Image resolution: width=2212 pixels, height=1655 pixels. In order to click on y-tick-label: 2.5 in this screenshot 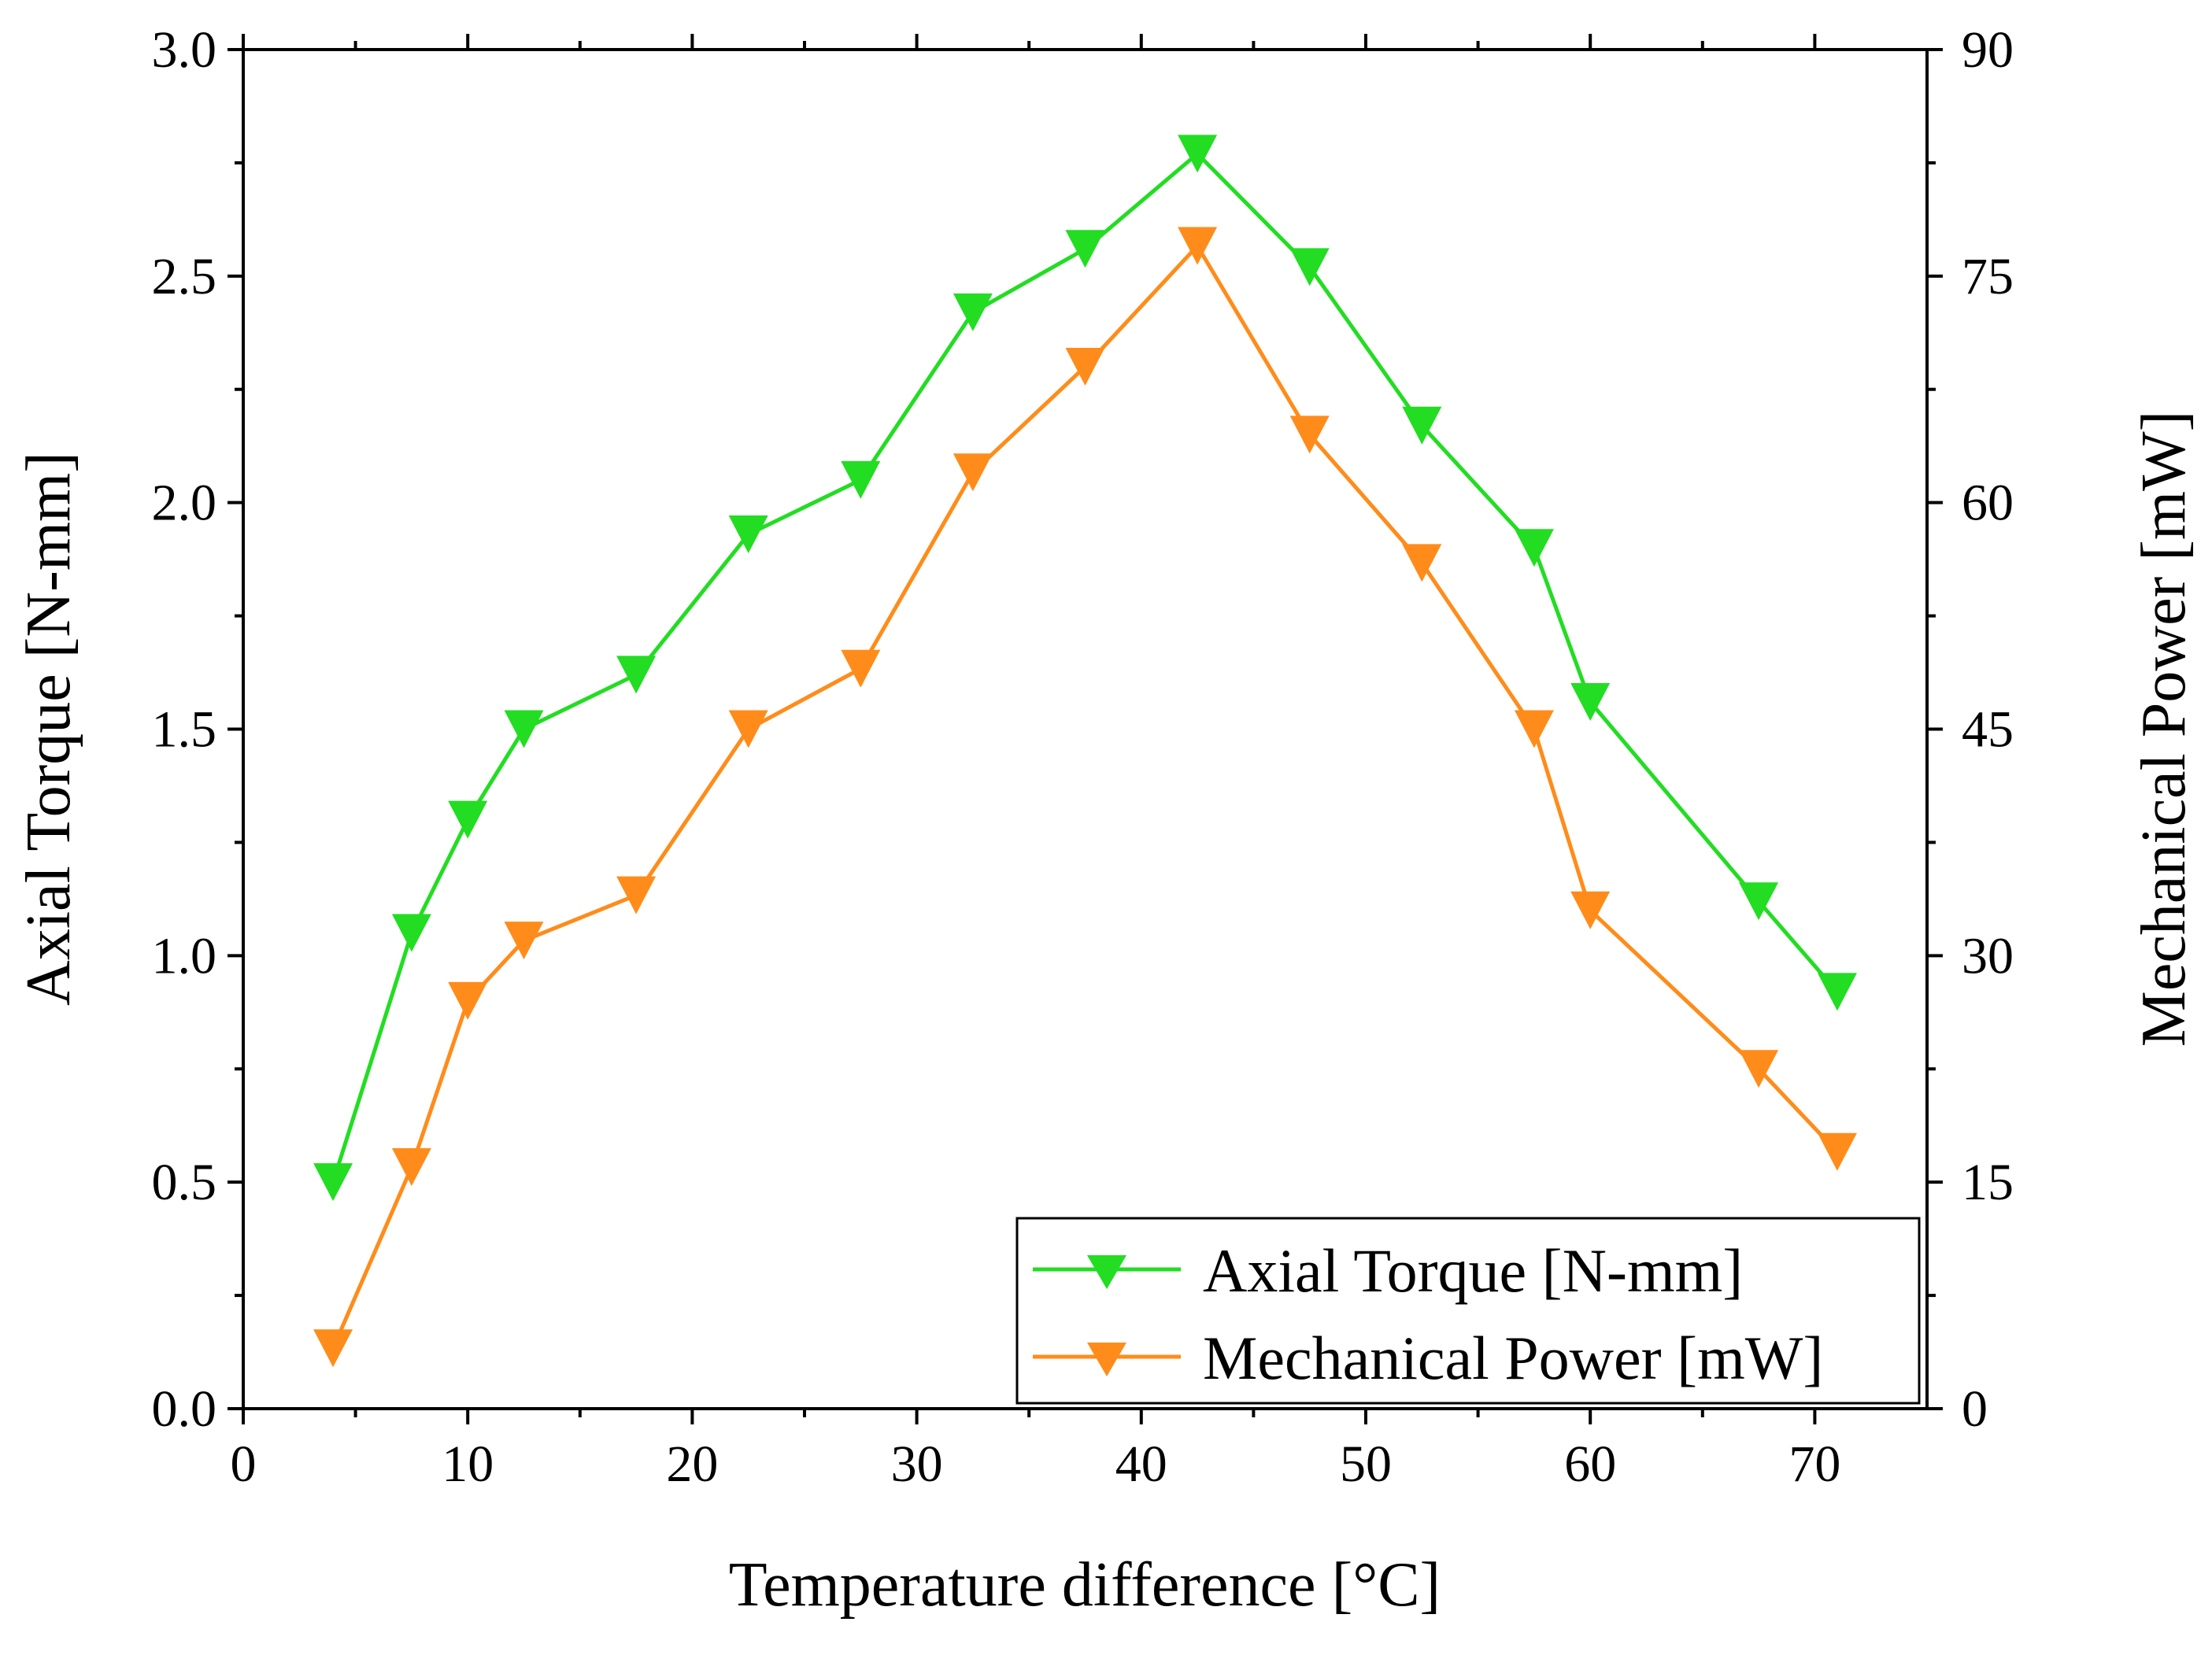, I will do `click(184, 276)`.